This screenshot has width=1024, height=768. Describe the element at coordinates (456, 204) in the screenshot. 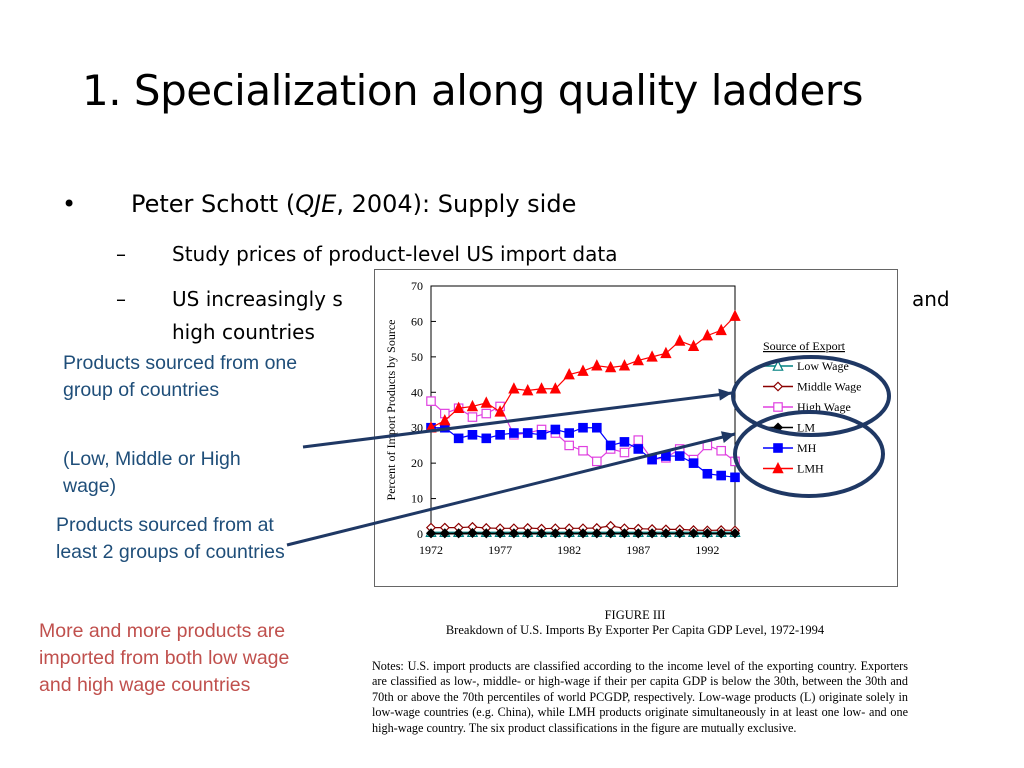

I see `bullet-text-post: , 2004): Supply side` at that location.